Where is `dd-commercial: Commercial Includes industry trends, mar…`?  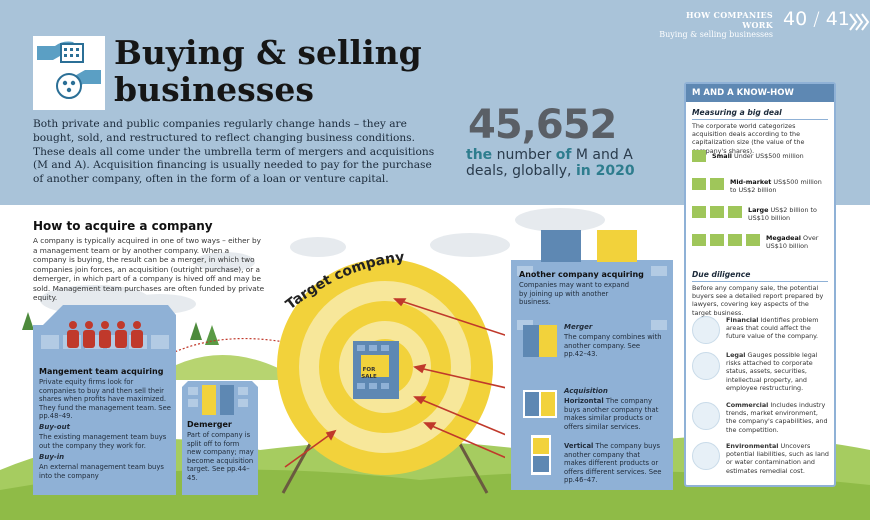 dd-commercial: Commercial Includes industry trends, mar… is located at coordinates (778, 417).